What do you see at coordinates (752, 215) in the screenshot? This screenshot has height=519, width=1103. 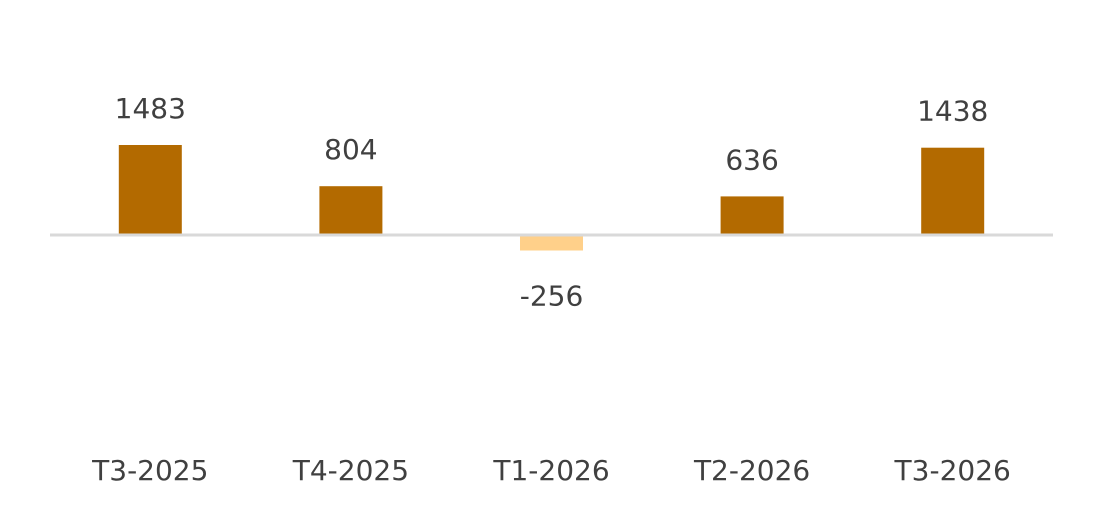 I see `bar-T2-2026` at bounding box center [752, 215].